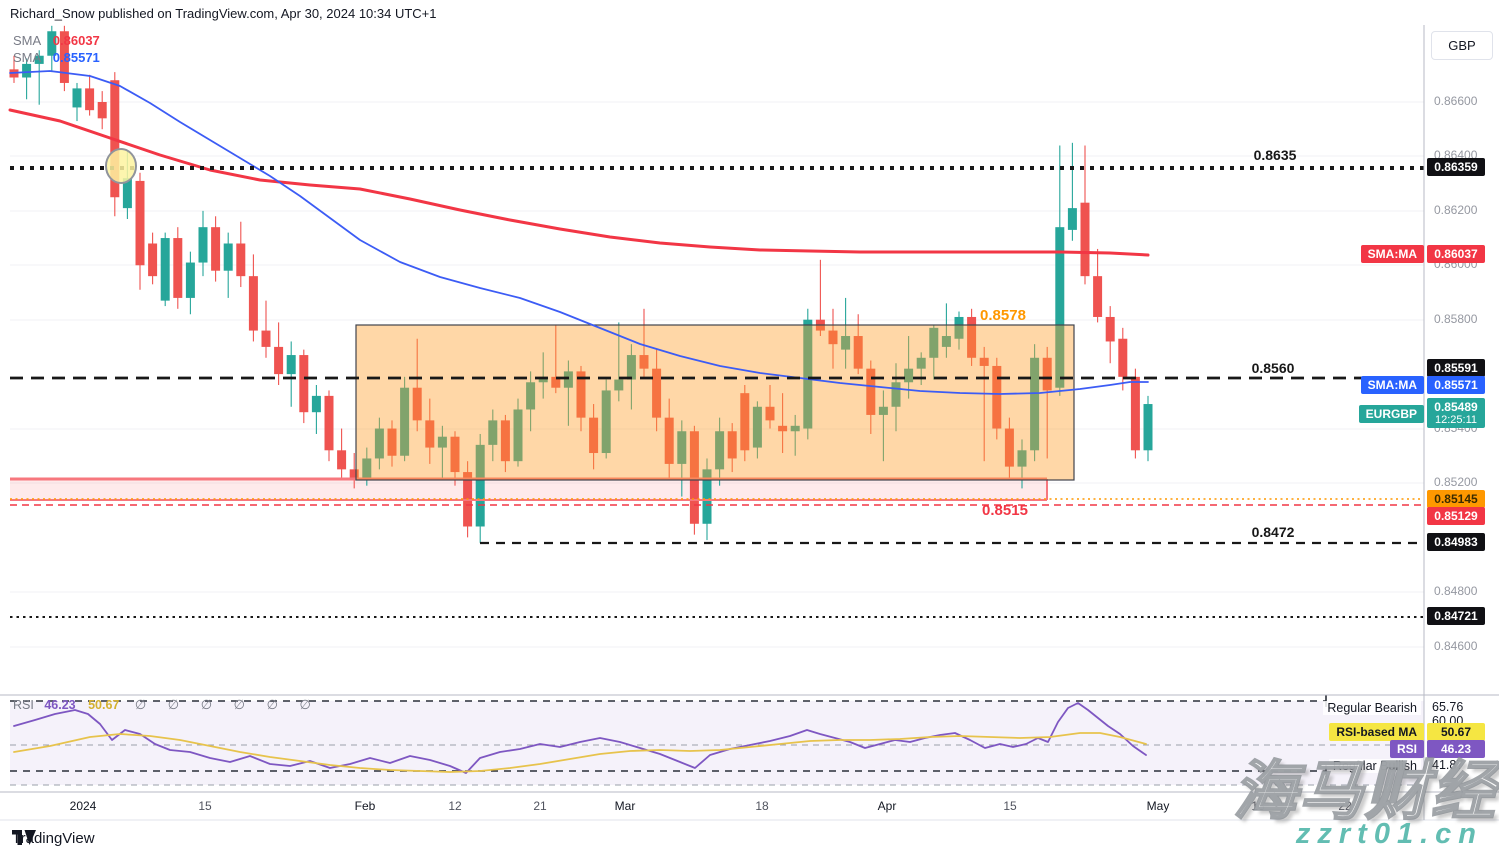 This screenshot has height=857, width=1499. Describe the element at coordinates (717, 743) in the screenshot. I see `rsi-band` at that location.